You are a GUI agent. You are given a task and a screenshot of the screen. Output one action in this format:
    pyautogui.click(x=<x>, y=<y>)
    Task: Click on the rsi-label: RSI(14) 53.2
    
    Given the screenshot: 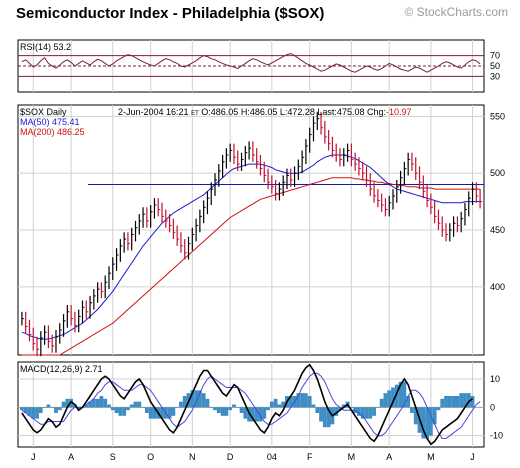 What is the action you would take?
    pyautogui.click(x=45, y=47)
    